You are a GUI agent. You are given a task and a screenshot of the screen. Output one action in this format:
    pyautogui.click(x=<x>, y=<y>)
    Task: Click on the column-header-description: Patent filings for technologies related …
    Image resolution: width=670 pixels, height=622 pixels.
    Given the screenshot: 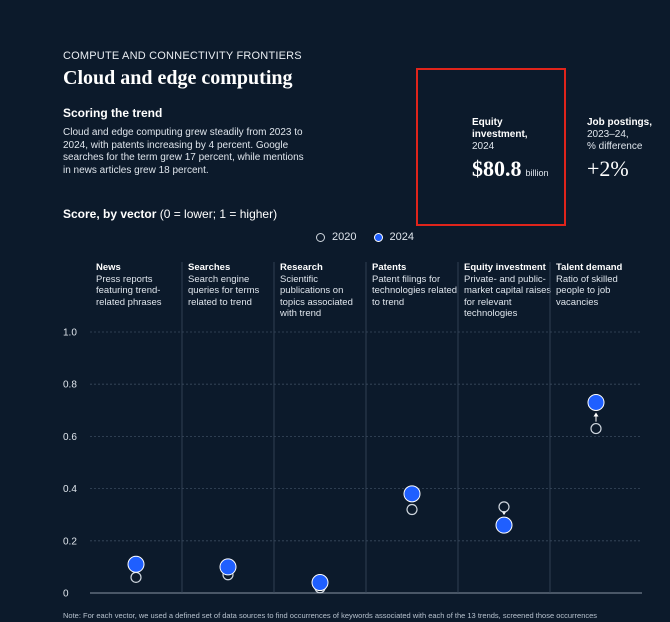 What is the action you would take?
    pyautogui.click(x=415, y=290)
    